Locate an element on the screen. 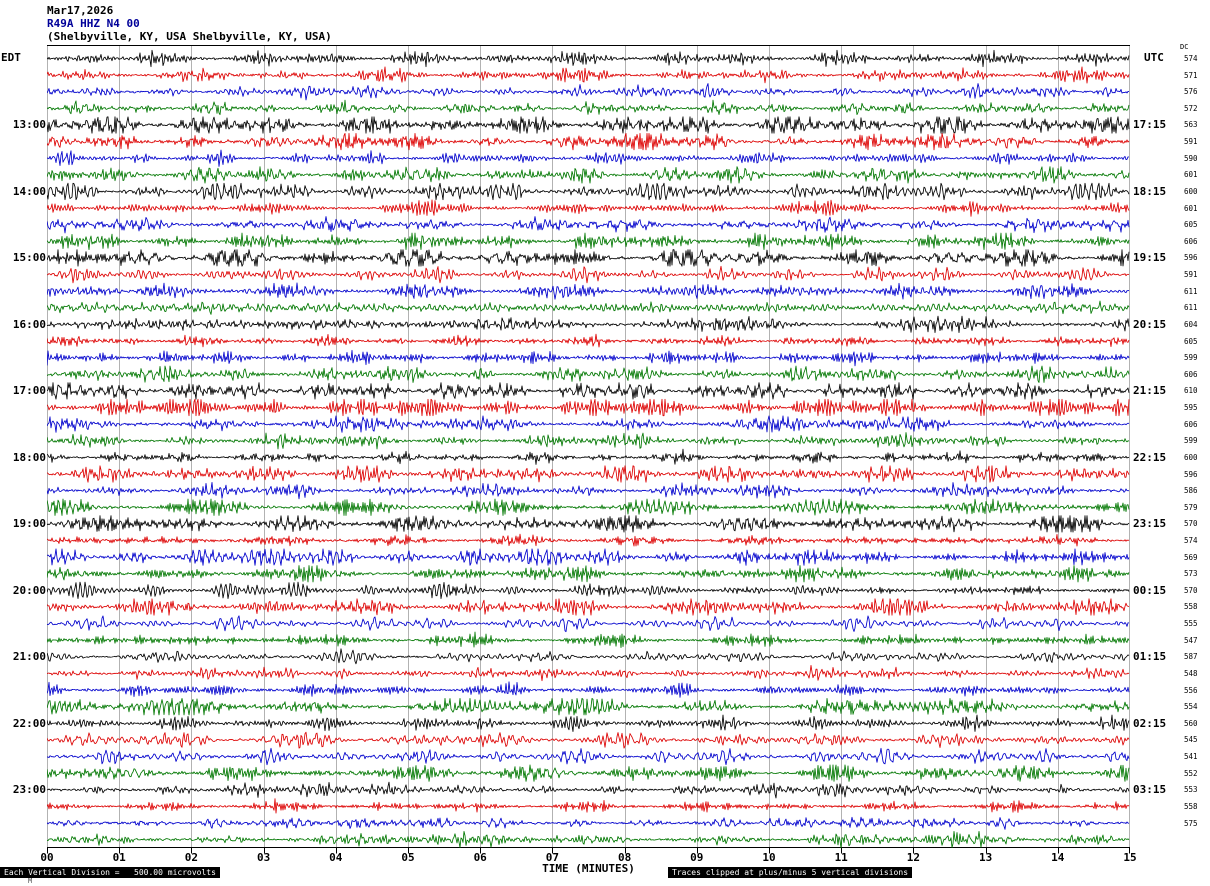 The image size is (1210, 886). dc-offset-value: 573 is located at coordinates (1191, 574).